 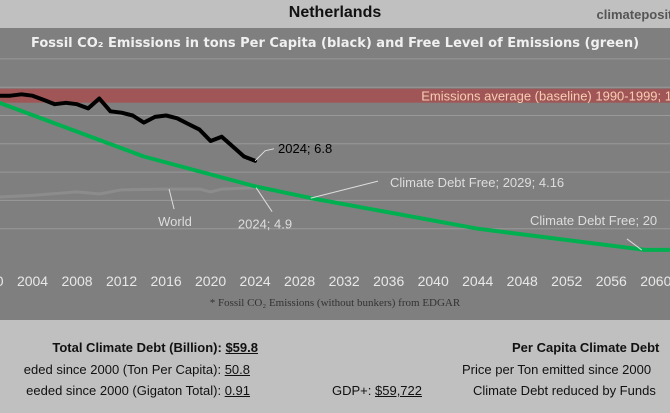 I want to click on brand-watermark: climatepositi, so click(x=633, y=14).